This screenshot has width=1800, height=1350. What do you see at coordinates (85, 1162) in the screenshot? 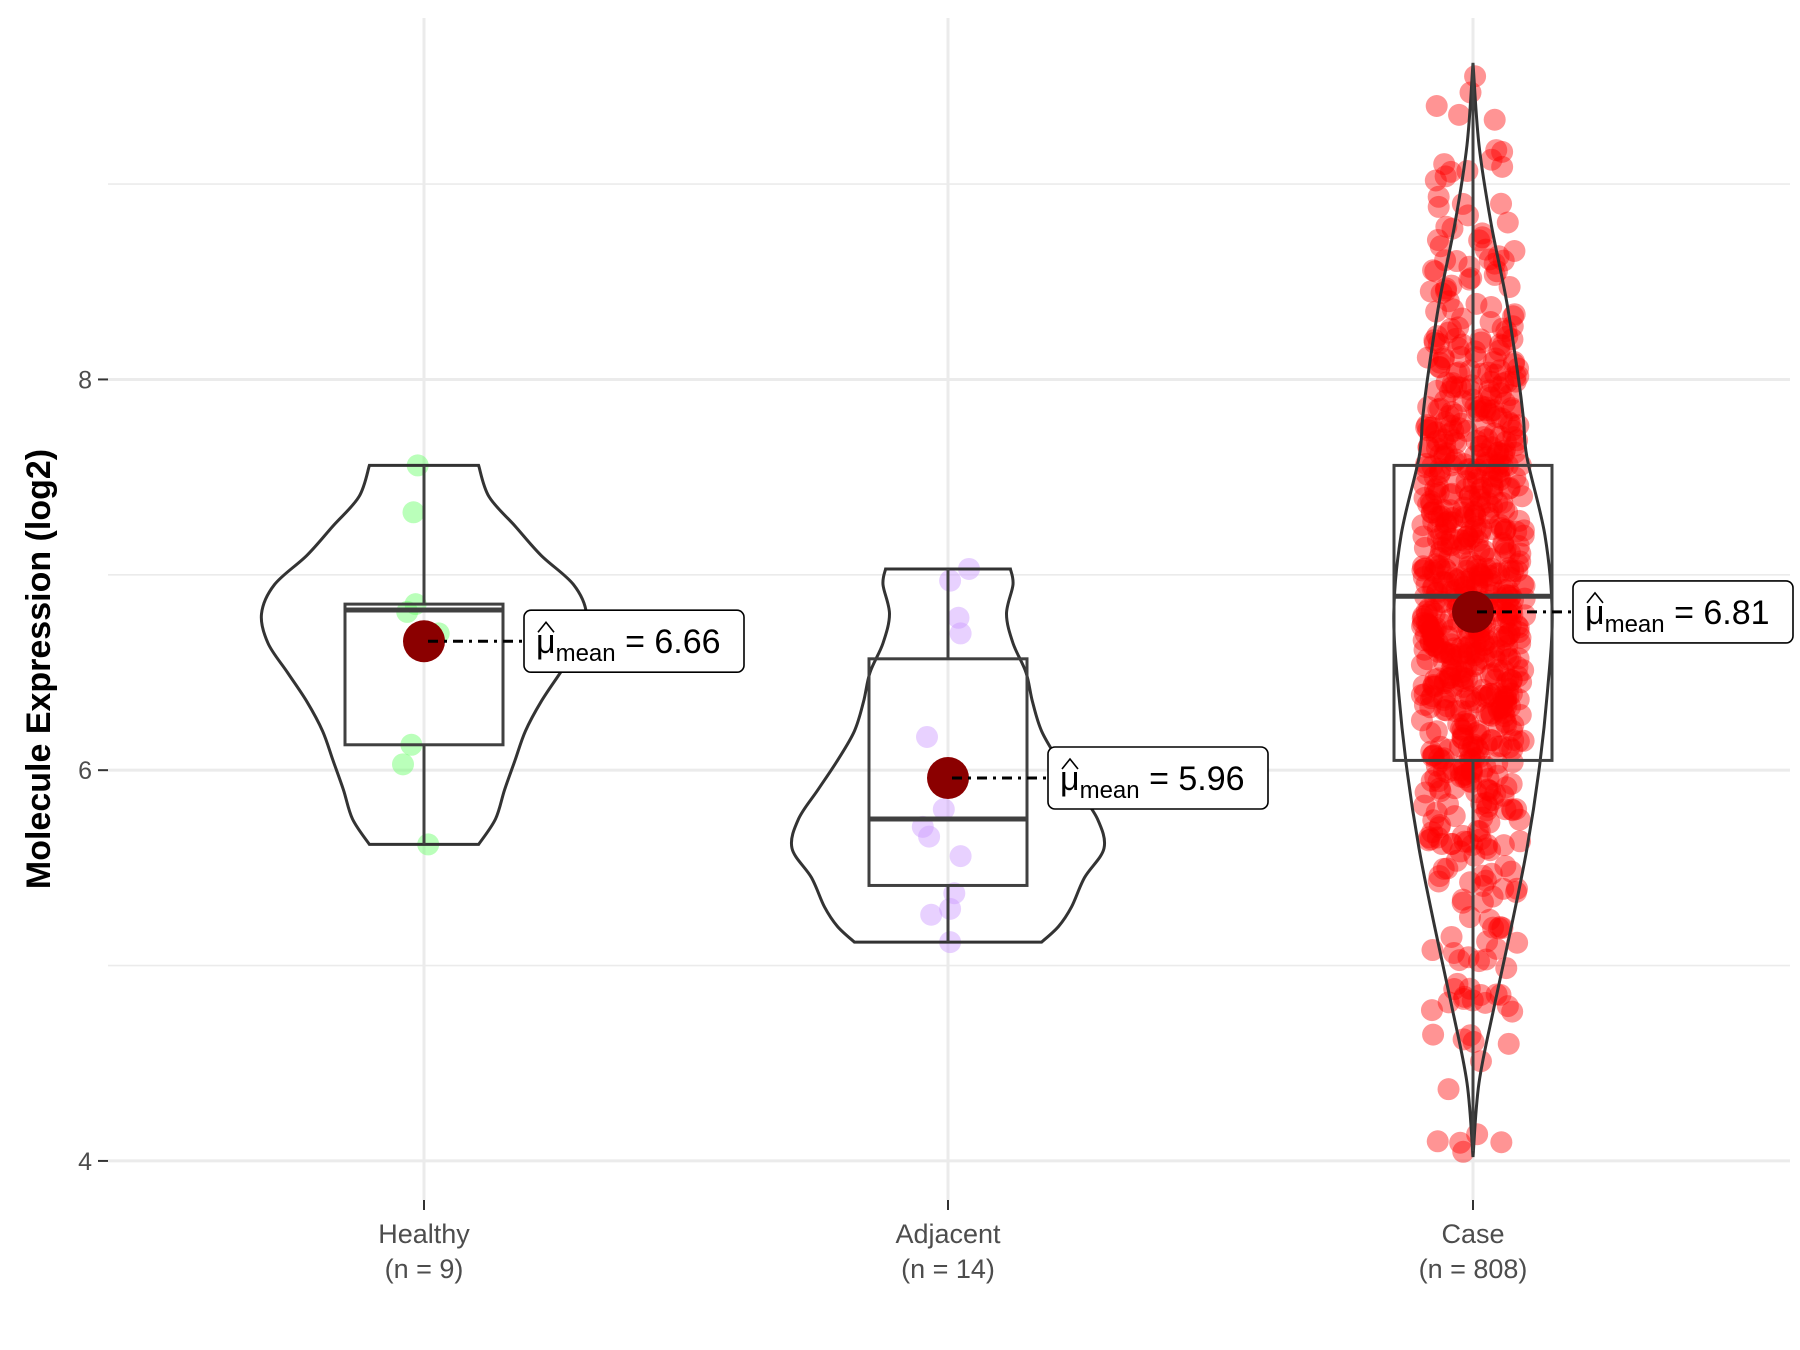
I see `y-tick-label: 4` at bounding box center [85, 1162].